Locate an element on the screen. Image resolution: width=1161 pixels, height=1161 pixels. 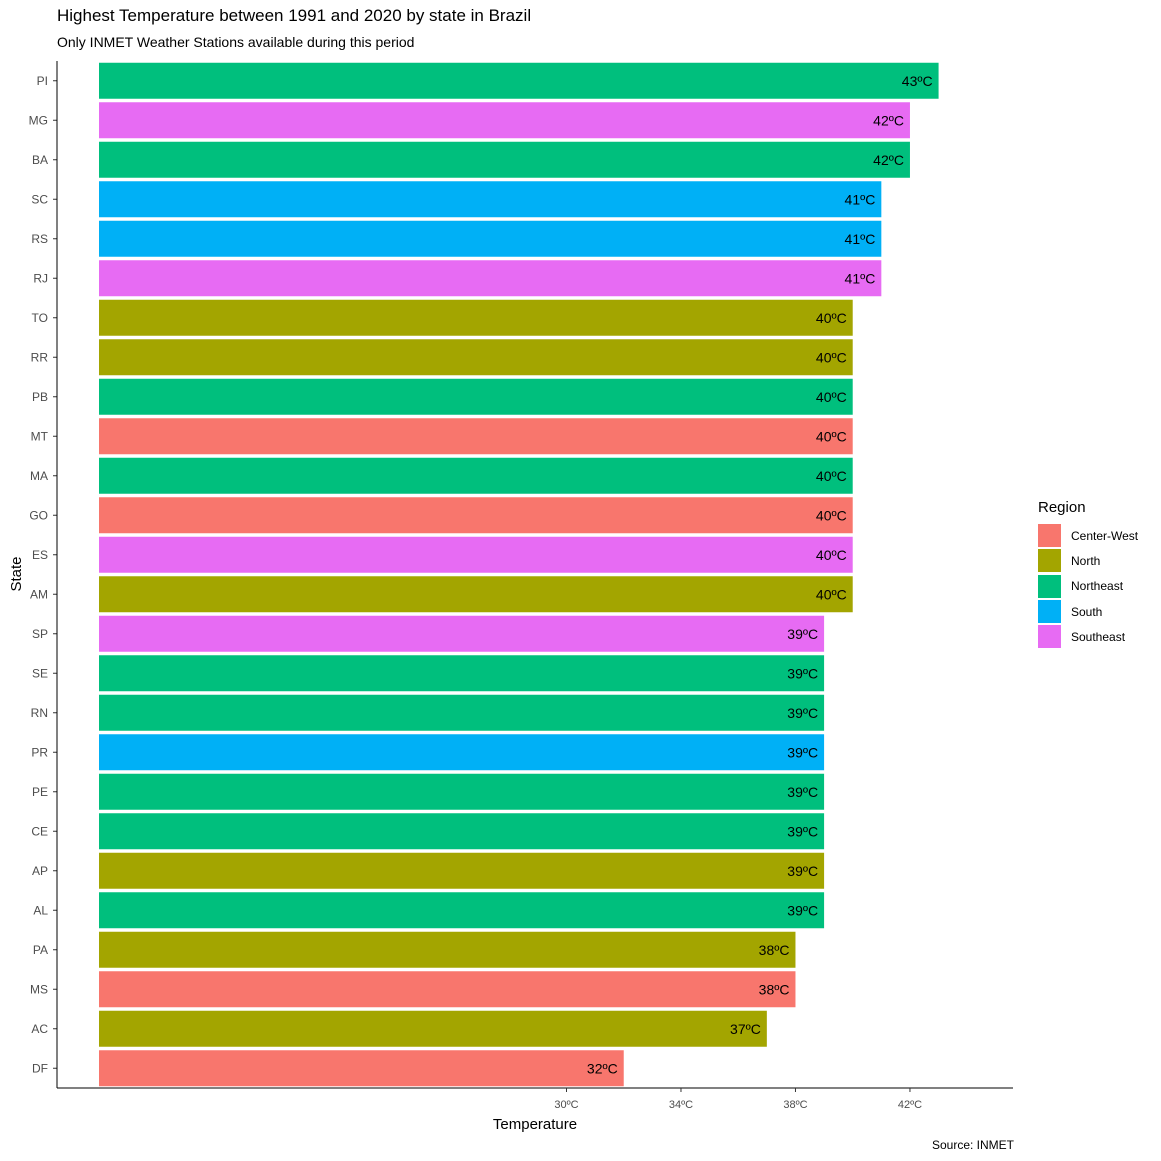
y-tick-label-ap: AP is located at coordinates (40, 871).